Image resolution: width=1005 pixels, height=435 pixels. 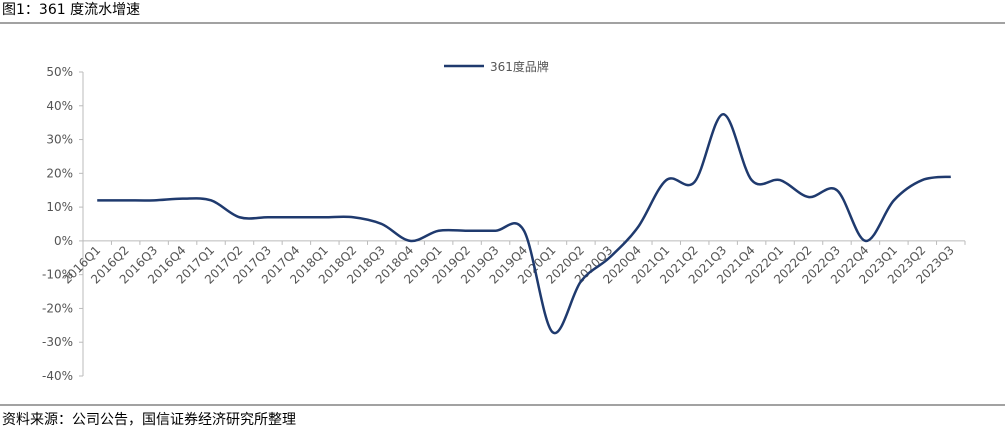 What do you see at coordinates (71, 10) in the screenshot?
I see `figure-title: 图1：361 度流水增速` at bounding box center [71, 10].